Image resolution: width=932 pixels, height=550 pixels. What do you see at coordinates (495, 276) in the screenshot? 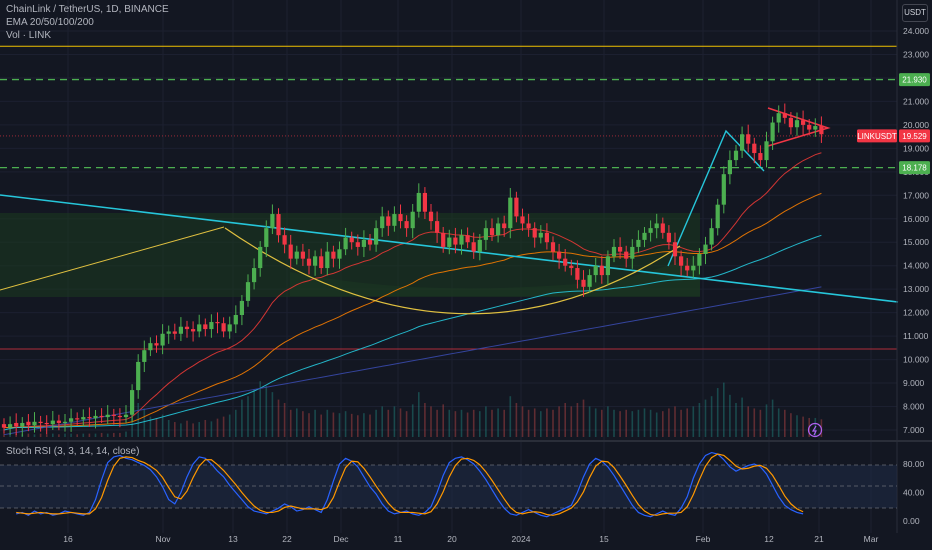
I see `ema-fill` at bounding box center [495, 276].